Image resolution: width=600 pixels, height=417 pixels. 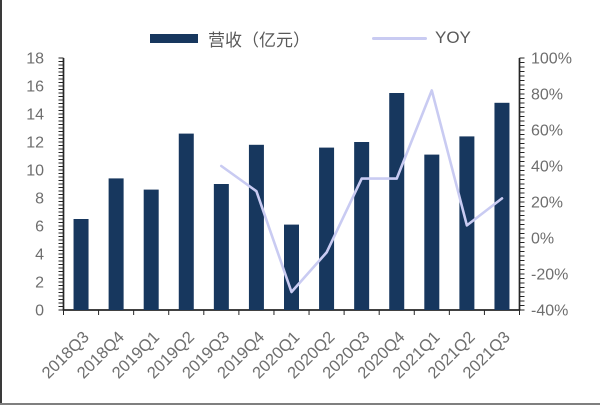 I want to click on axis-tick-label: 6, so click(x=39, y=227).